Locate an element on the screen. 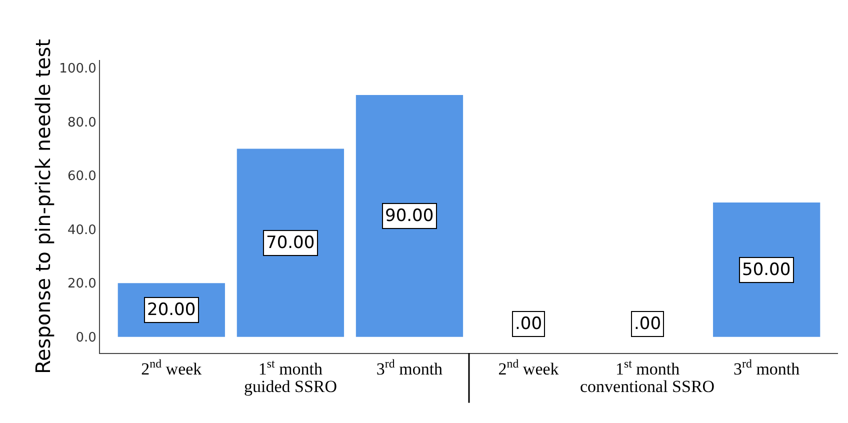 The height and width of the screenshot is (423, 848). data-label: 50.00 is located at coordinates (766, 270).